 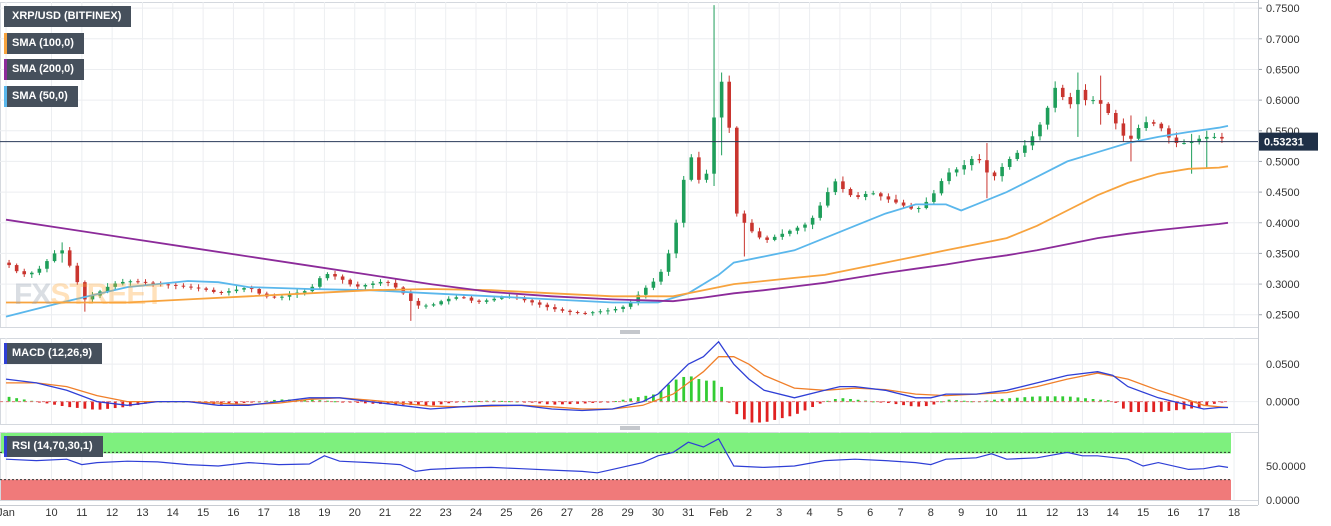 I want to click on price-tick-label: 0.4500, so click(x=1283, y=193).